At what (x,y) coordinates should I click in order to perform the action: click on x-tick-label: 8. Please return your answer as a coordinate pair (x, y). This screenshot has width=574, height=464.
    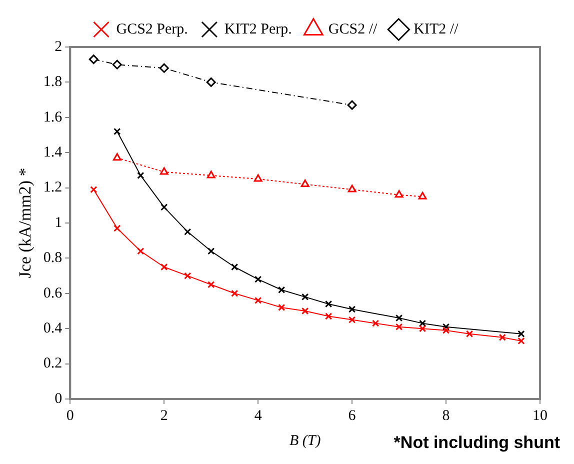
    Looking at the image, I should click on (446, 416).